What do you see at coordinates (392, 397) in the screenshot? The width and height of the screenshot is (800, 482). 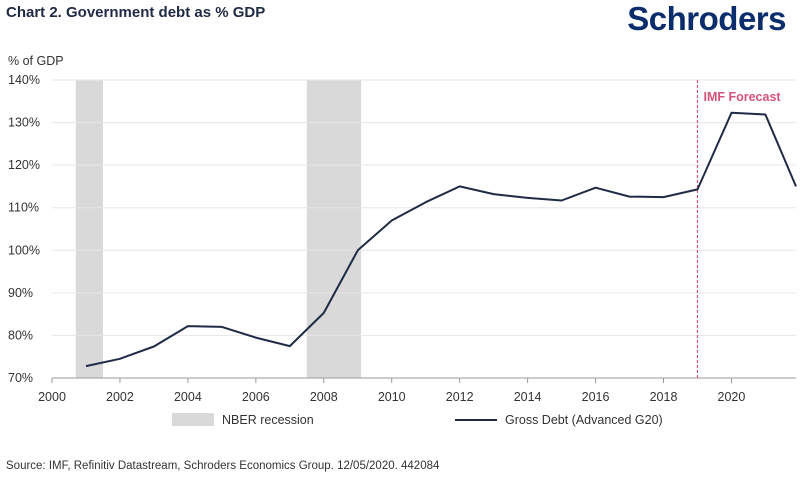 I see `x-tick-label-5: 2010` at bounding box center [392, 397].